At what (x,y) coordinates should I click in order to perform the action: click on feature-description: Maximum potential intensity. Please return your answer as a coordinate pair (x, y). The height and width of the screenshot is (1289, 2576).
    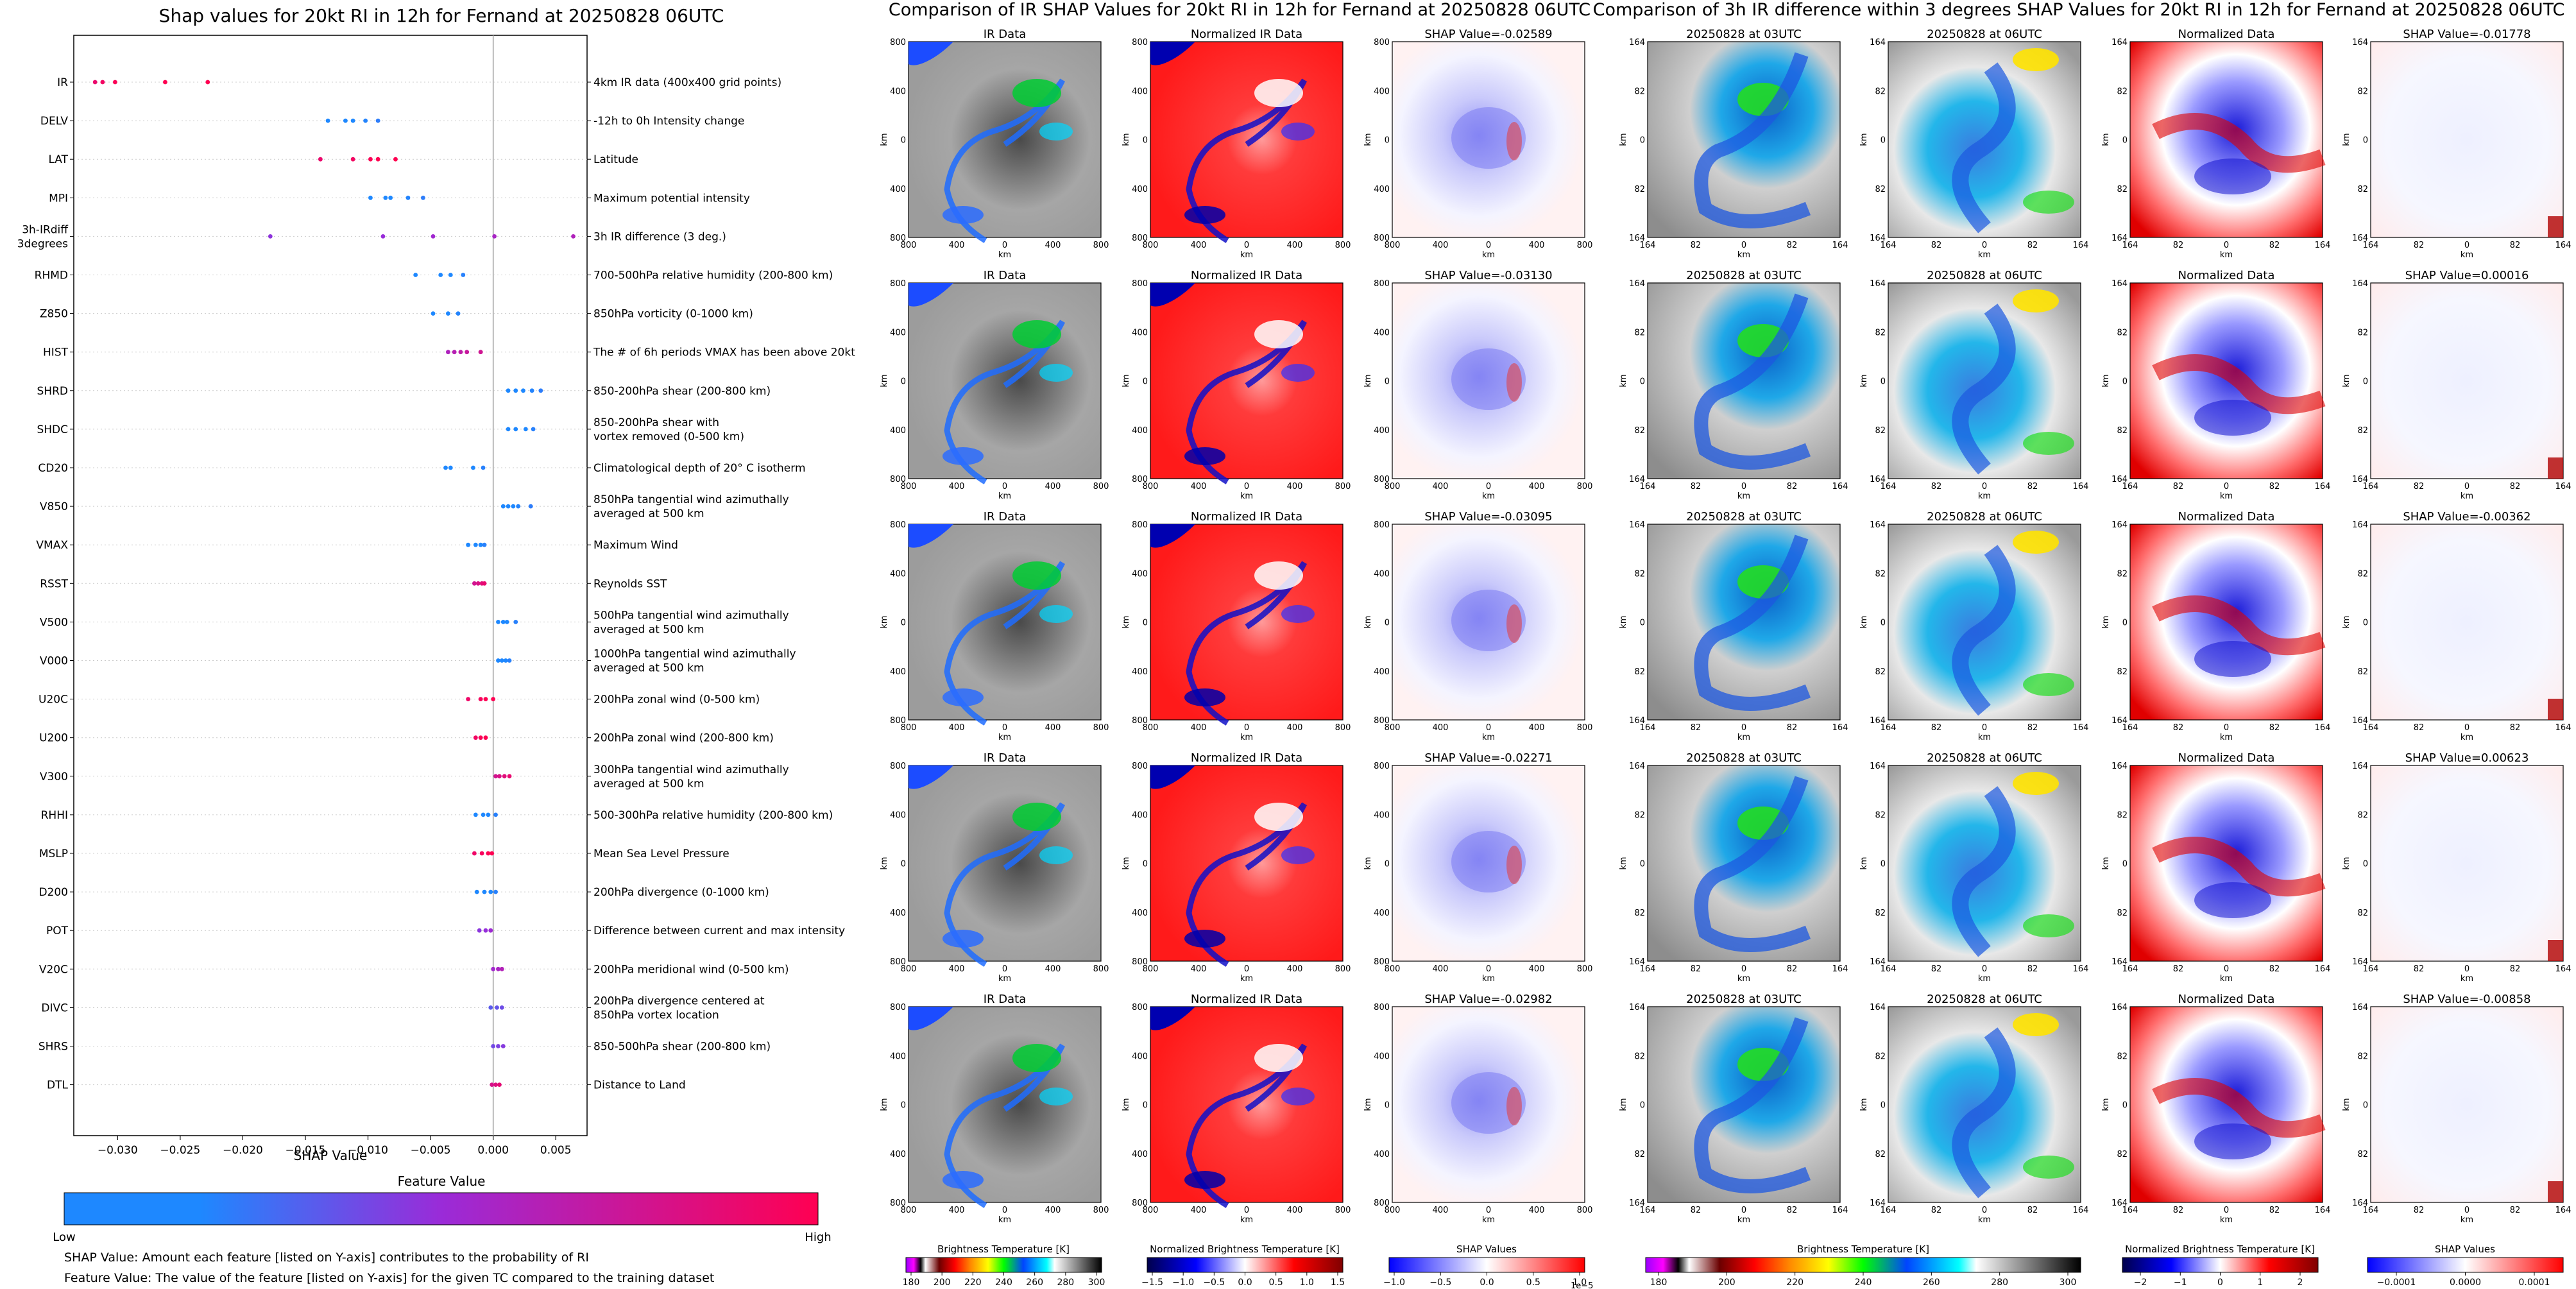
    Looking at the image, I should click on (672, 198).